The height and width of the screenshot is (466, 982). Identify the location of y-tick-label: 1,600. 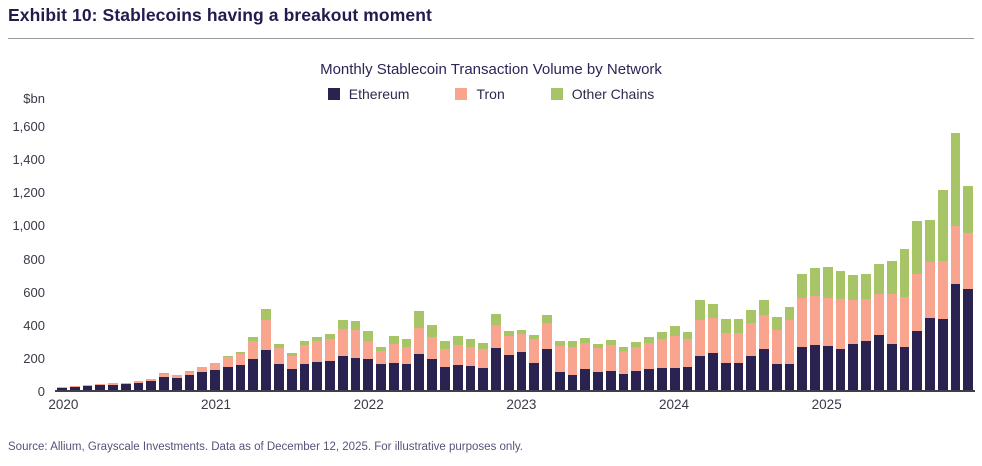
(28, 126).